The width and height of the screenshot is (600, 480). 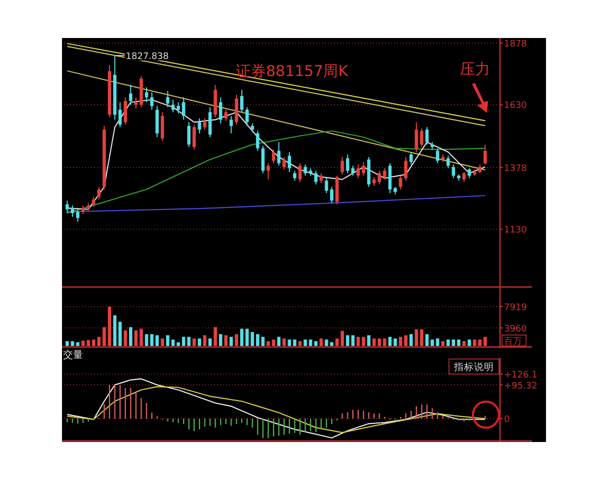 I want to click on y-tick-label: 0, so click(x=507, y=420).